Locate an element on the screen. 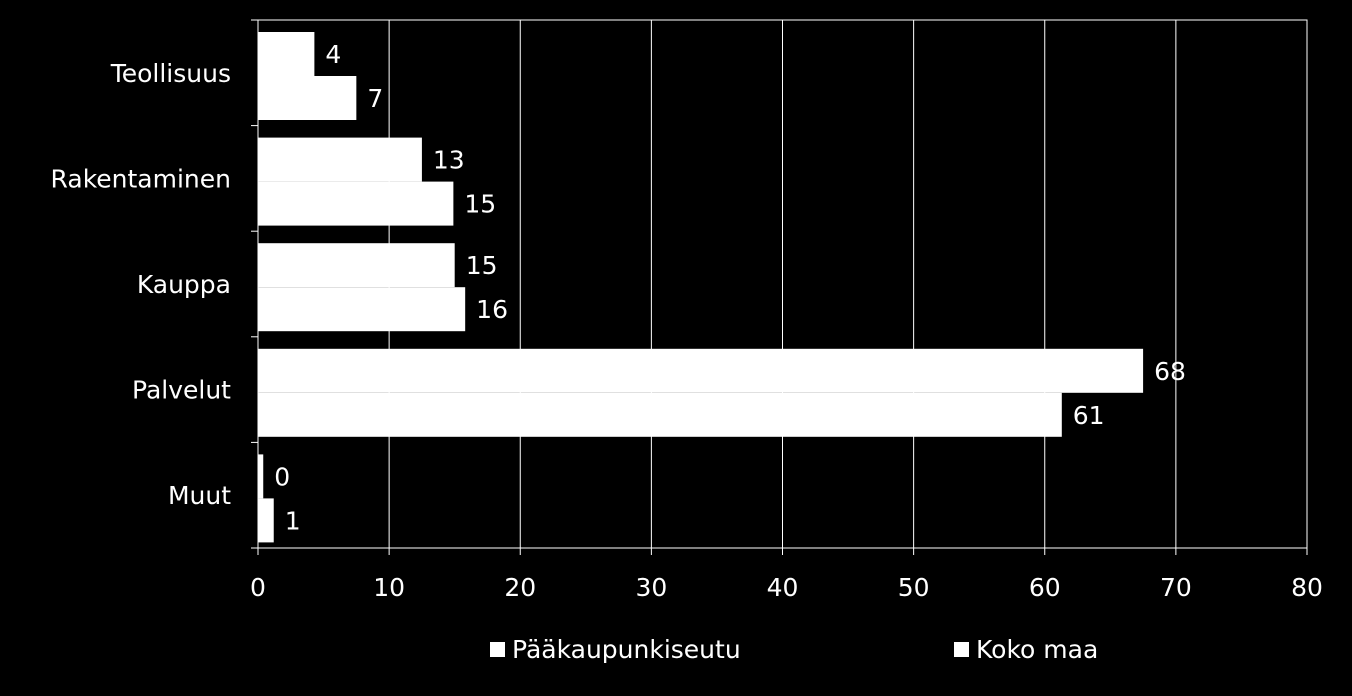  legend-label: Koko maa is located at coordinates (1037, 649).